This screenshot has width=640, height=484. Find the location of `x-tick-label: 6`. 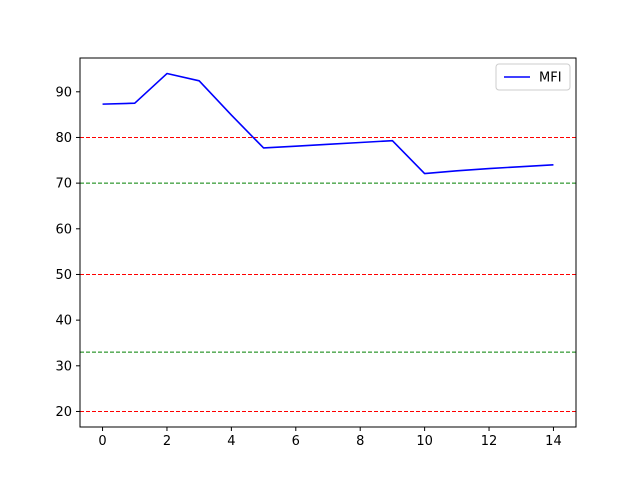

x-tick-label: 6 is located at coordinates (296, 441).